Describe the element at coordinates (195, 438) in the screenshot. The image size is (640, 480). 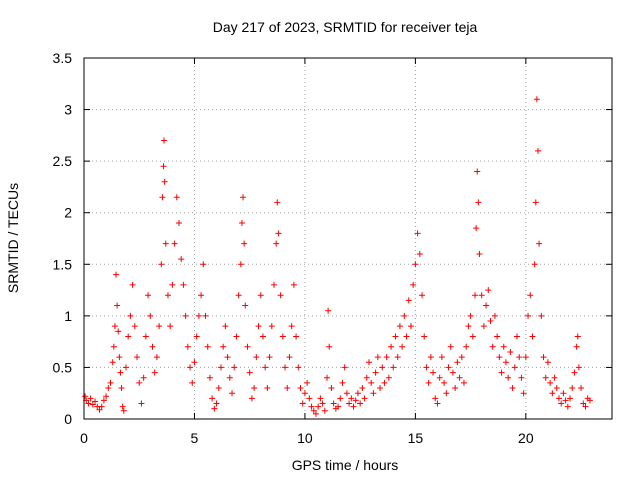
I see `x-tick-label: 5` at that location.